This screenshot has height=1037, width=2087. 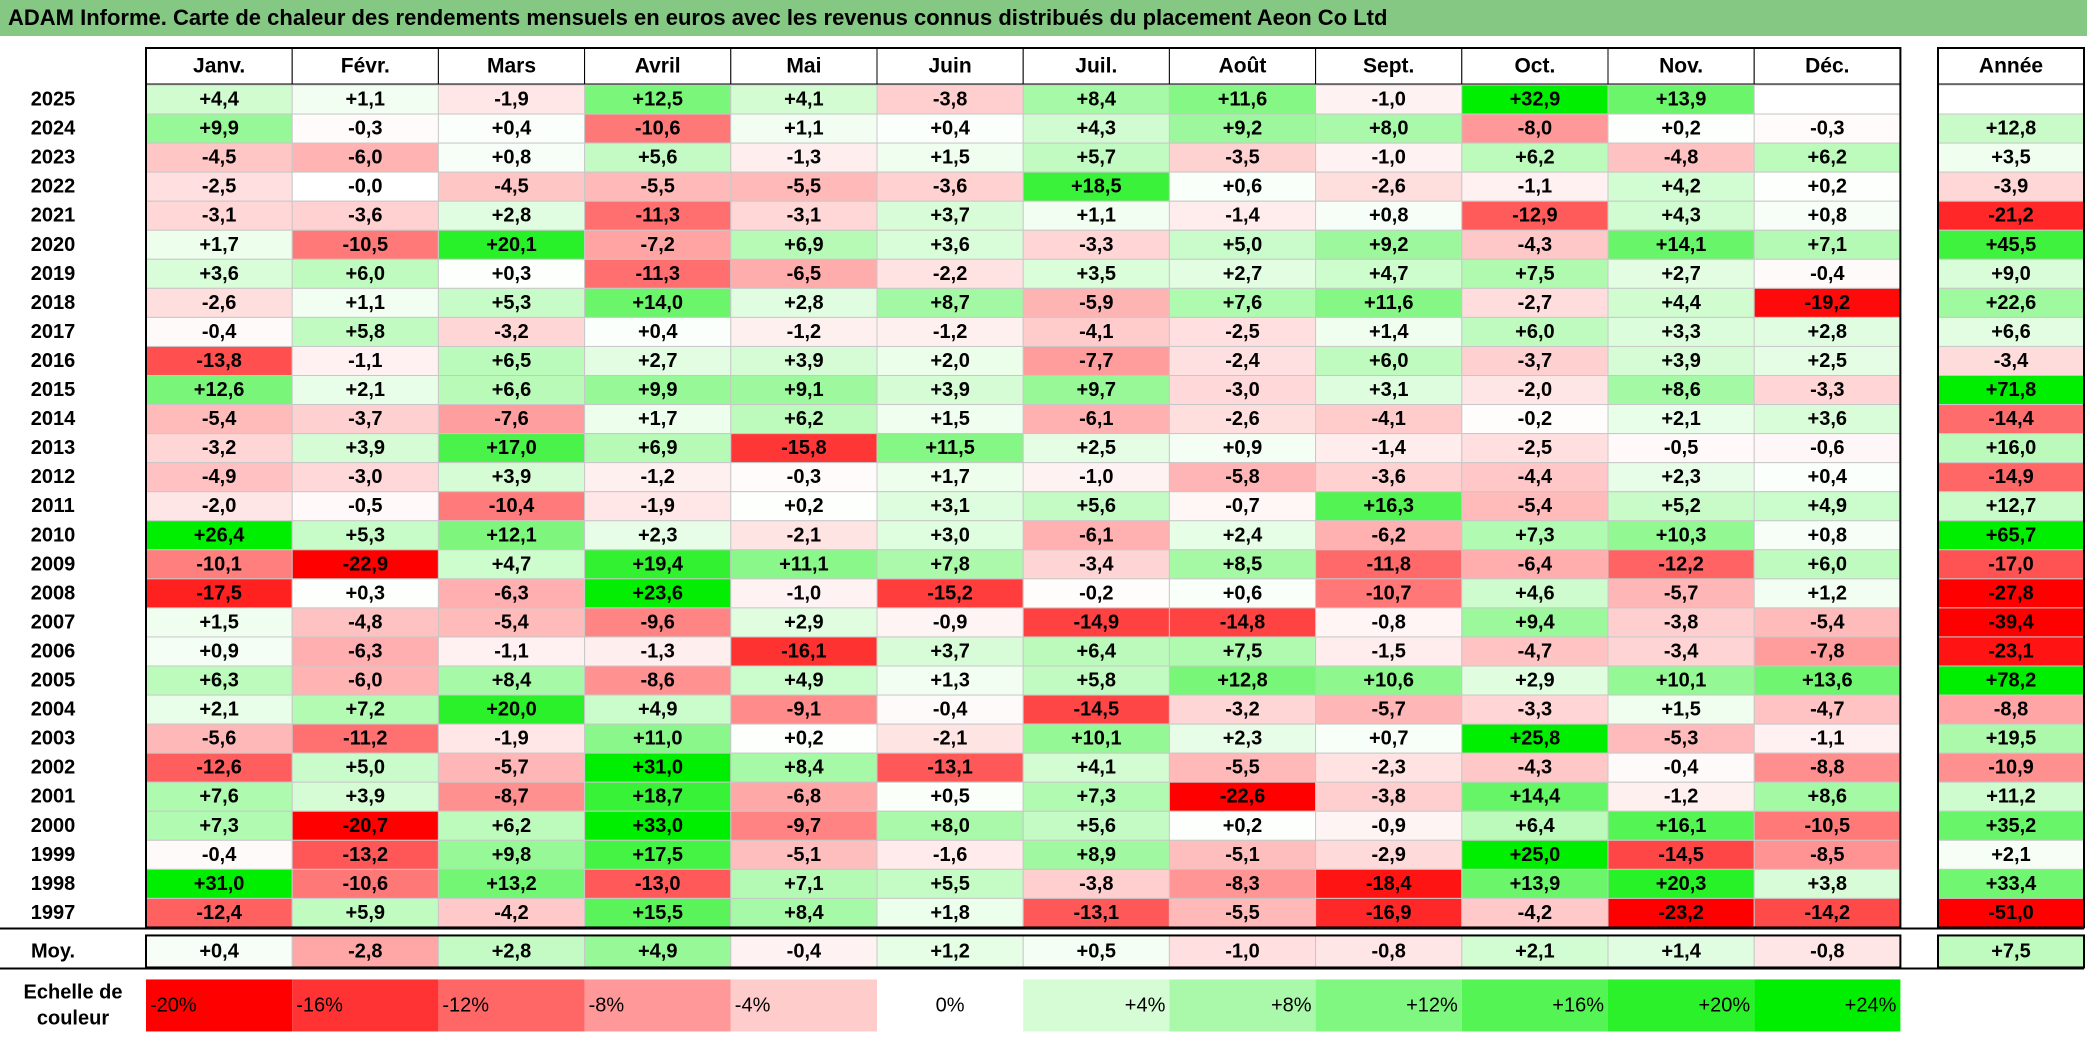 What do you see at coordinates (53, 419) in the screenshot?
I see `year-label: 2014` at bounding box center [53, 419].